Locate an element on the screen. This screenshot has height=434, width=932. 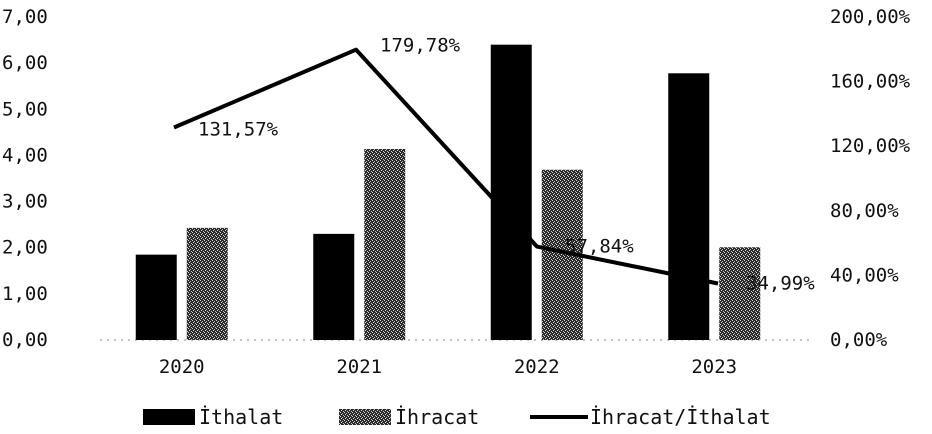
left-tick-label: 0,00 is located at coordinates (25, 340).